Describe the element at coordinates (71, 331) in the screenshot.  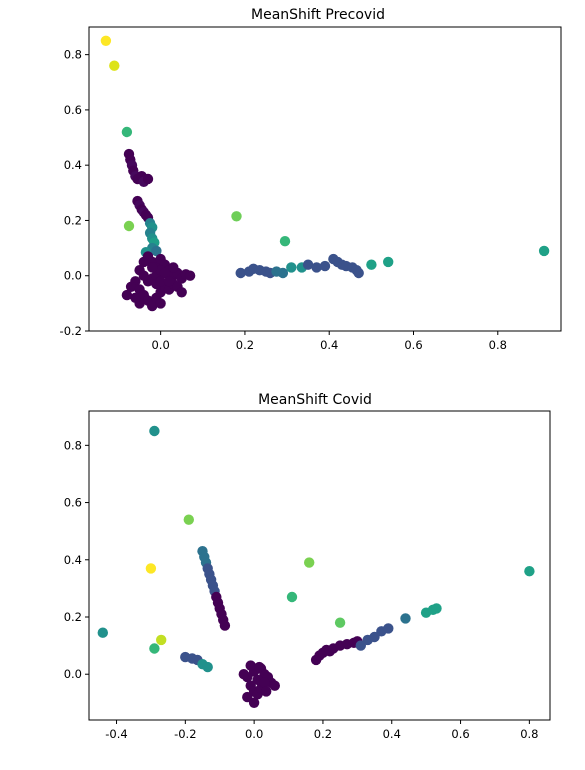
I see `y-tick-label: -0.2` at that location.